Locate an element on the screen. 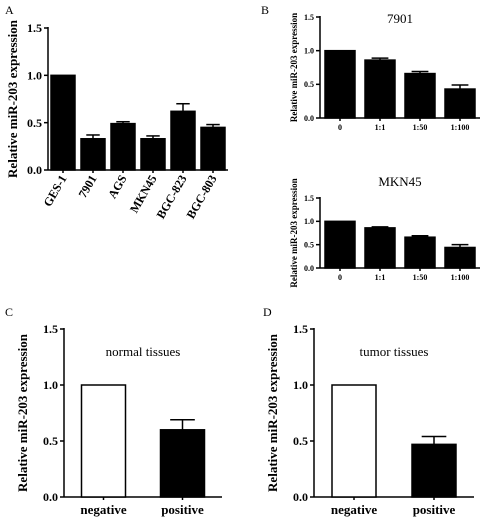 The width and height of the screenshot is (500, 520). panel-label: A is located at coordinates (9, 10).